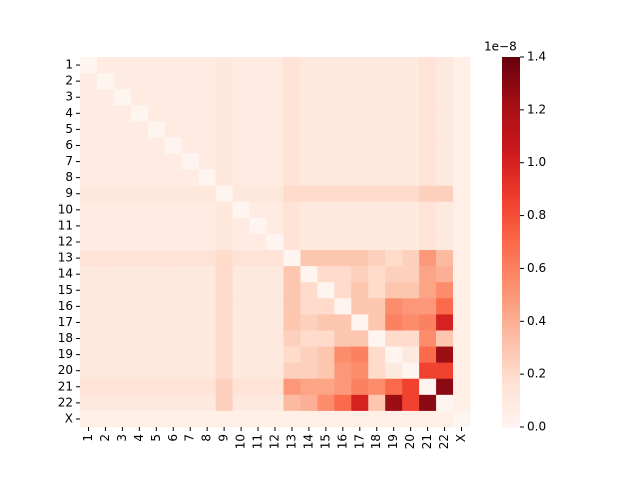  Describe the element at coordinates (122, 438) in the screenshot. I see `x-tick-label: 3` at that location.